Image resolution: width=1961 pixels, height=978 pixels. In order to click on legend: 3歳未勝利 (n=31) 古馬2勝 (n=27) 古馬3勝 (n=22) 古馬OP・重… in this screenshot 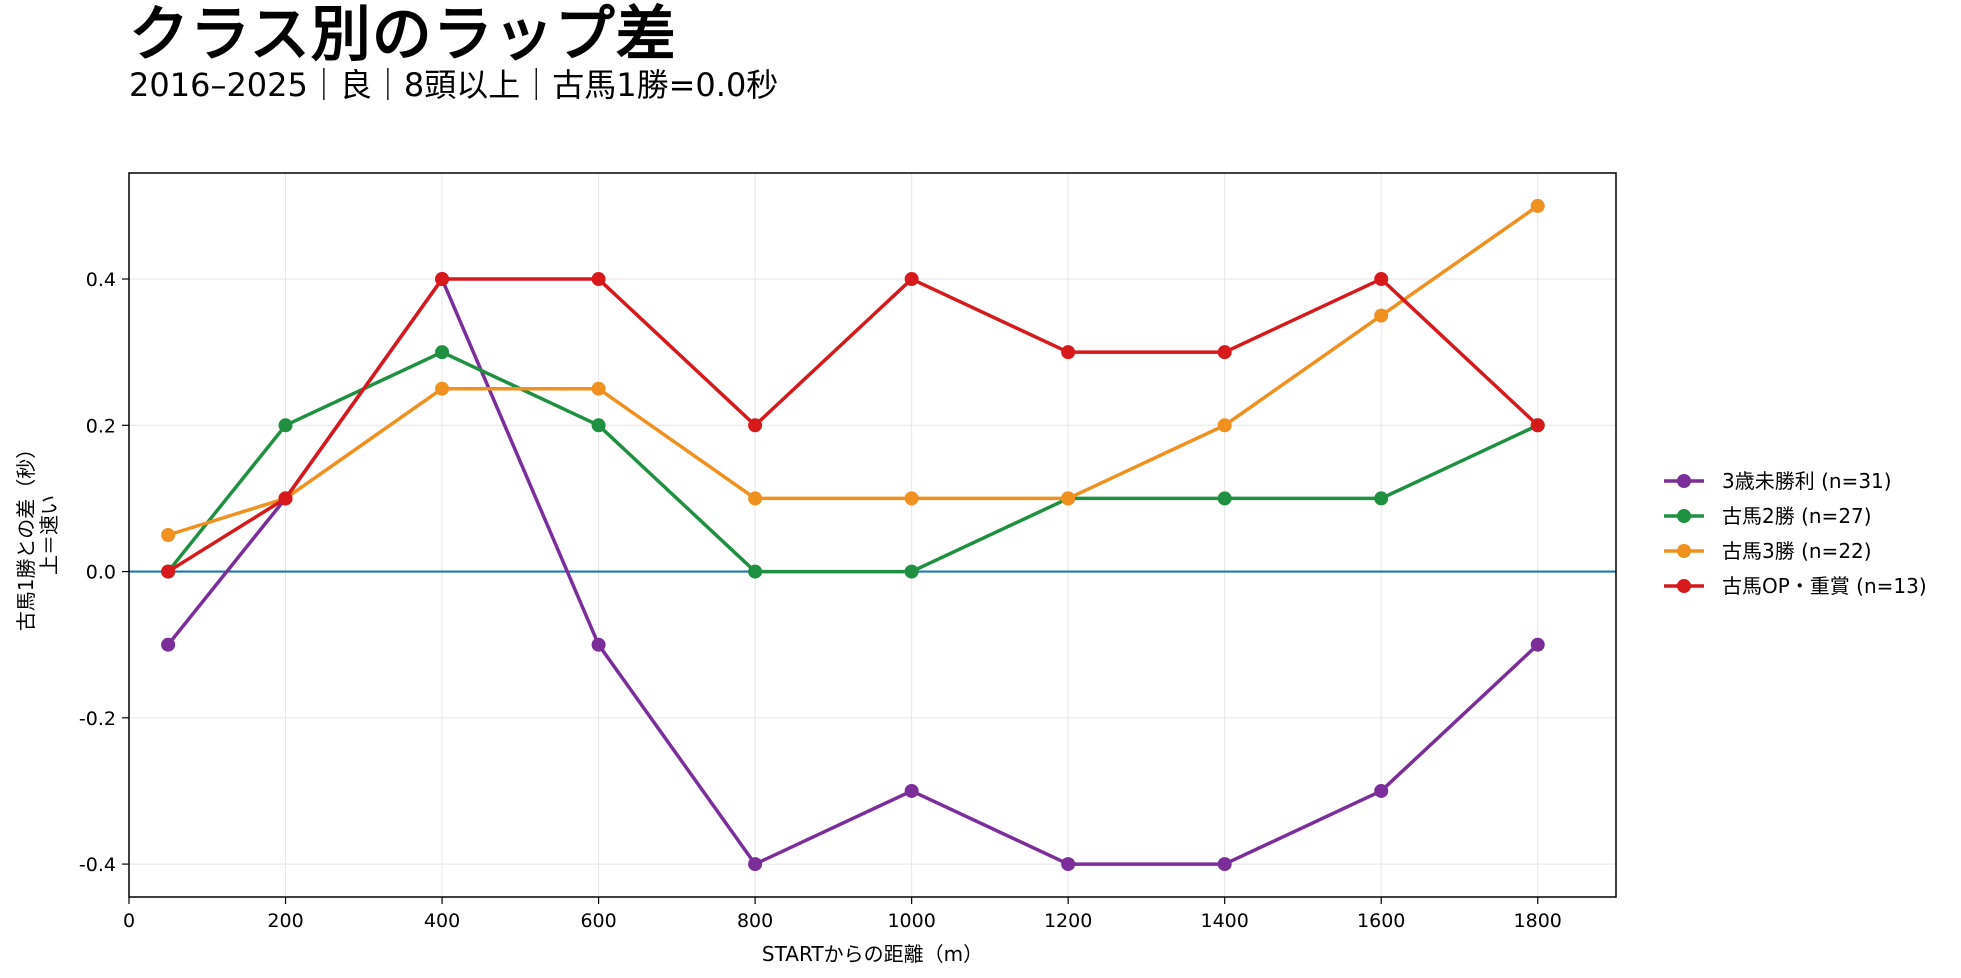, I will do `click(1795, 533)`.